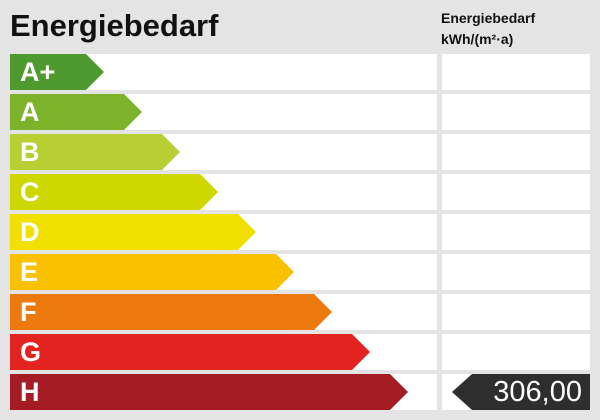 This screenshot has width=600, height=420. What do you see at coordinates (488, 18) in the screenshot?
I see `column-header-line1: Energiebedarf` at bounding box center [488, 18].